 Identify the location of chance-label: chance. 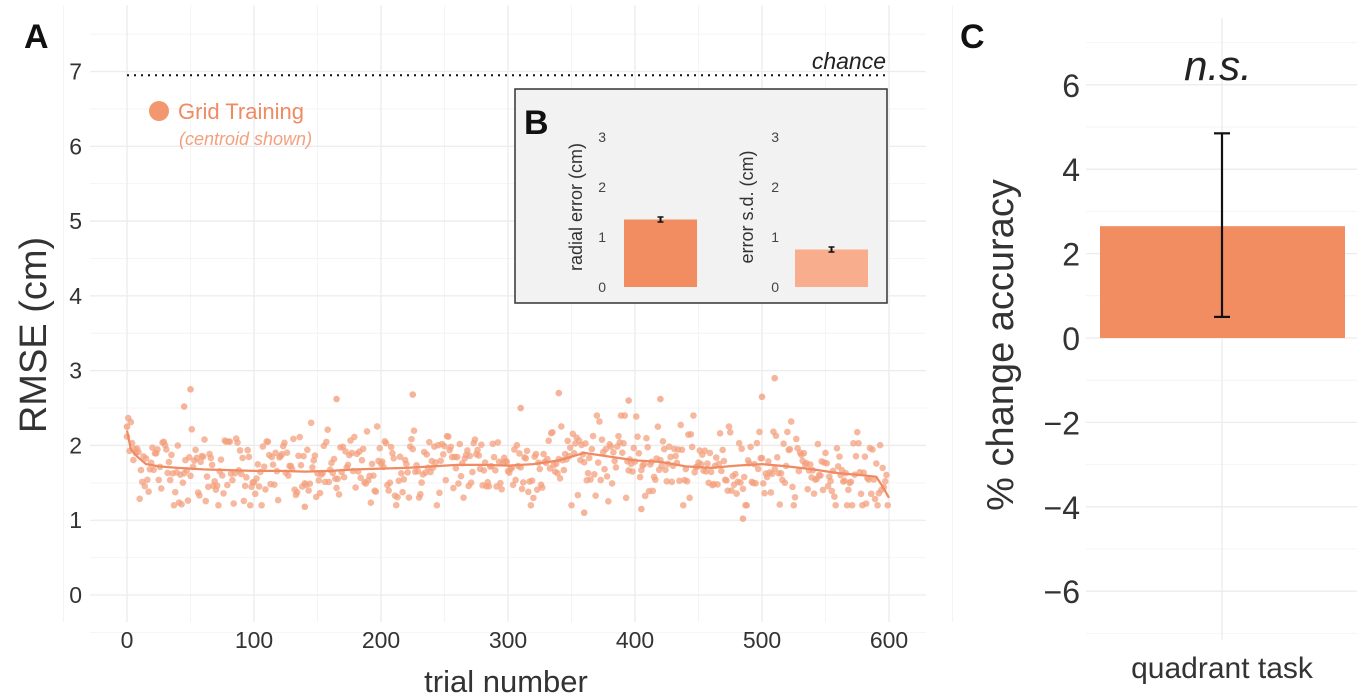
(849, 61).